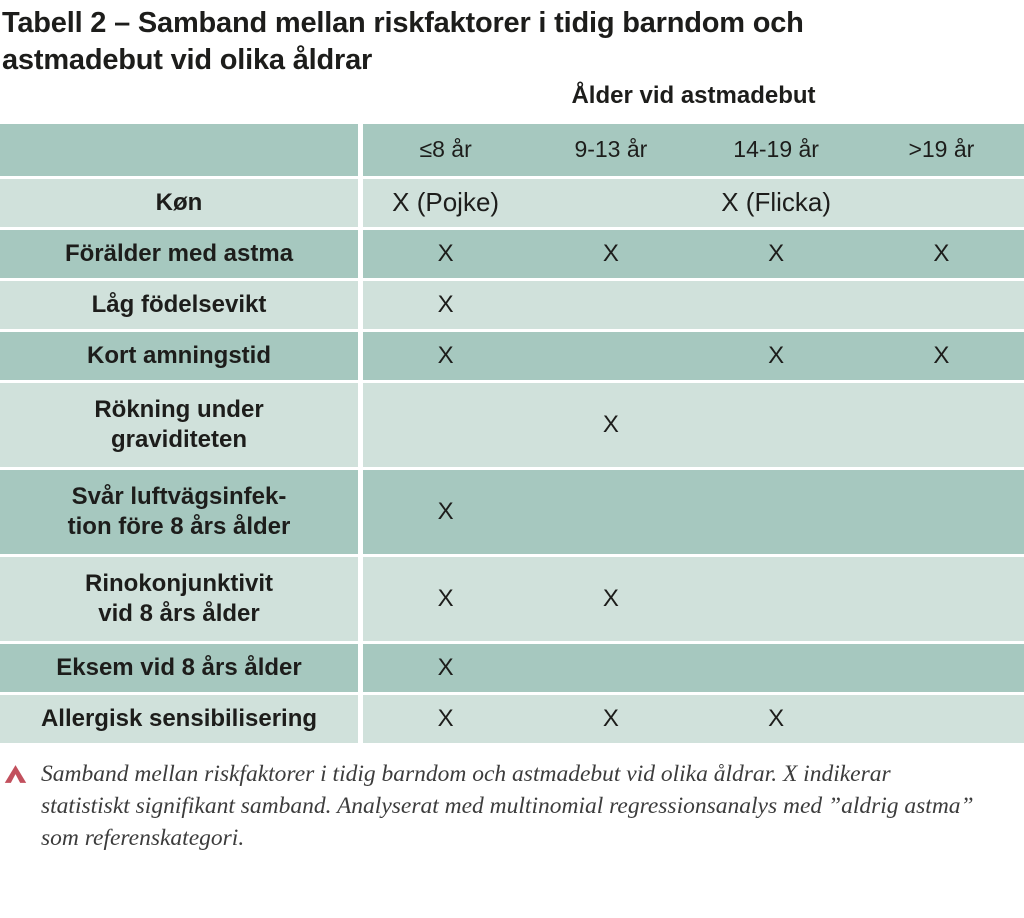  I want to click on table-row: Eksem vid 8 års ålder X, so click(512, 667).